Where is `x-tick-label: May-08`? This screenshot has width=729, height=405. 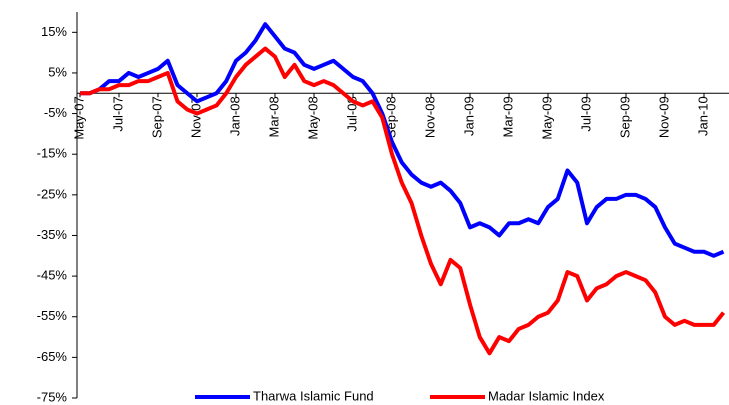
x-tick-label: May-08 is located at coordinates (312, 117).